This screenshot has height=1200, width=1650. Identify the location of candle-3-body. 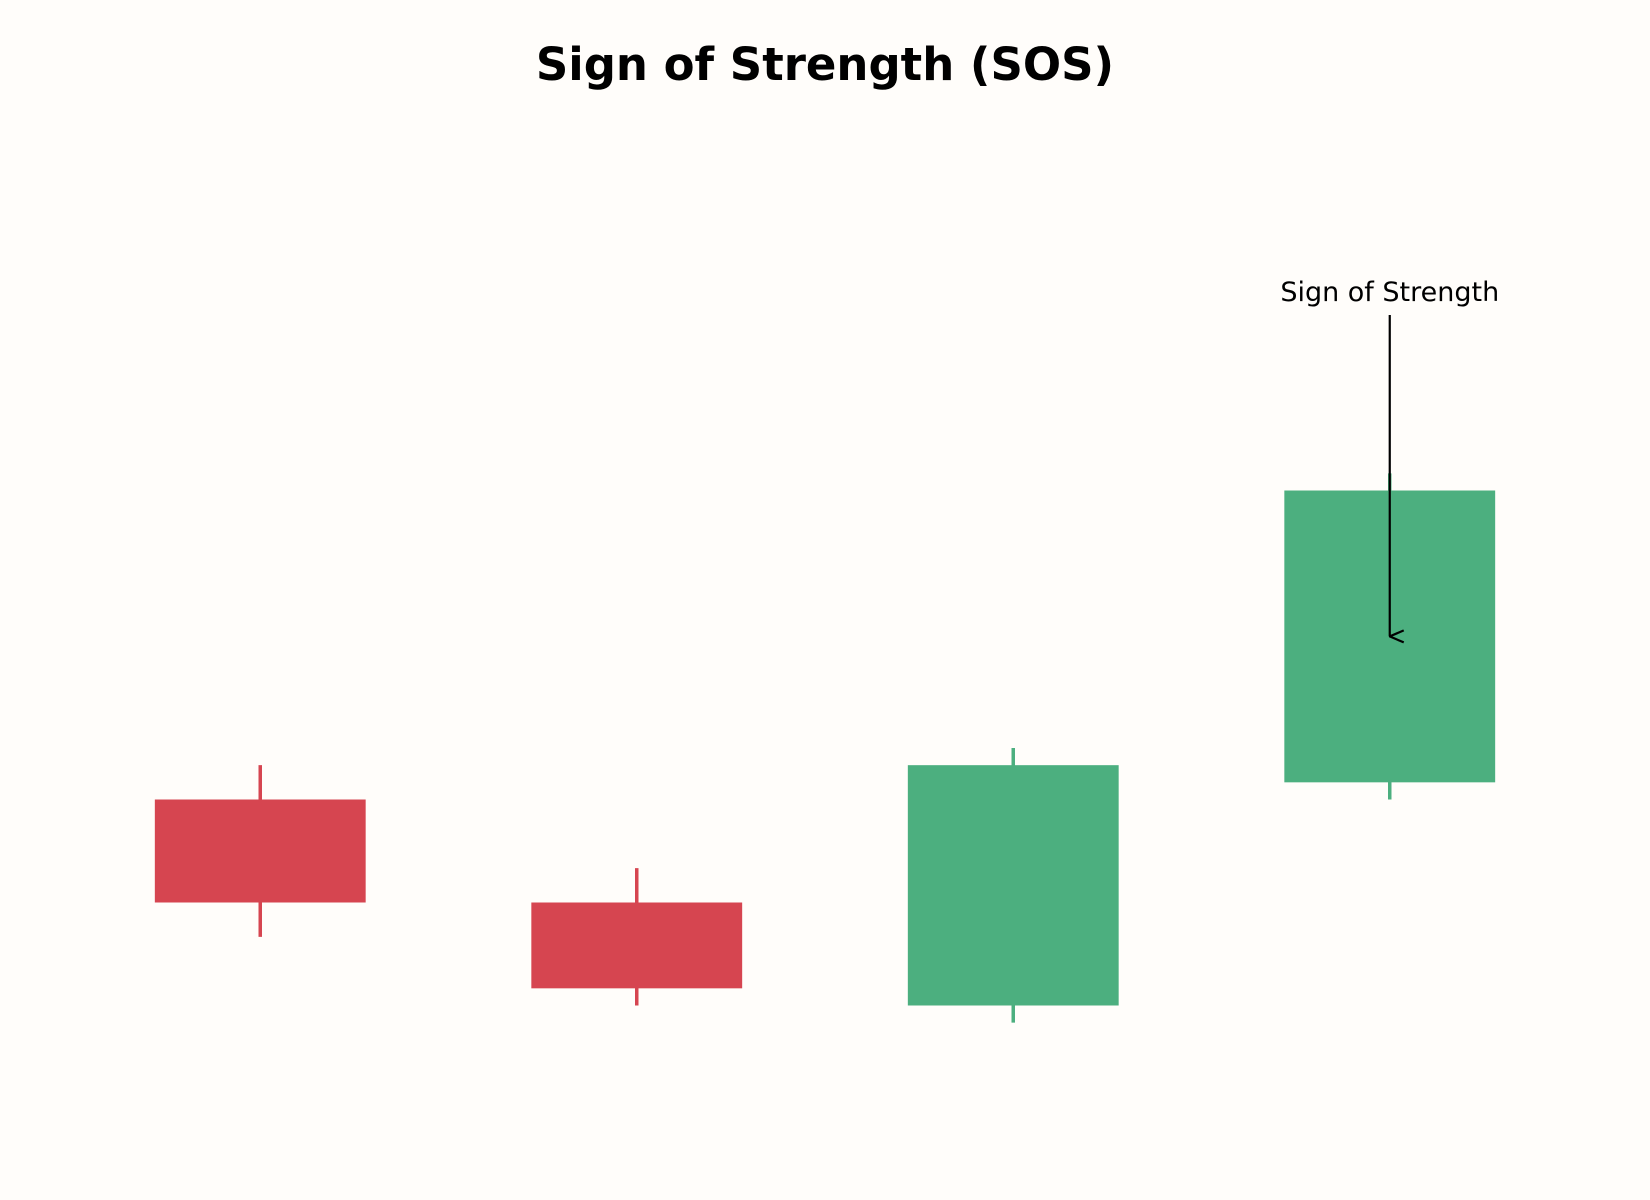
(1013, 885).